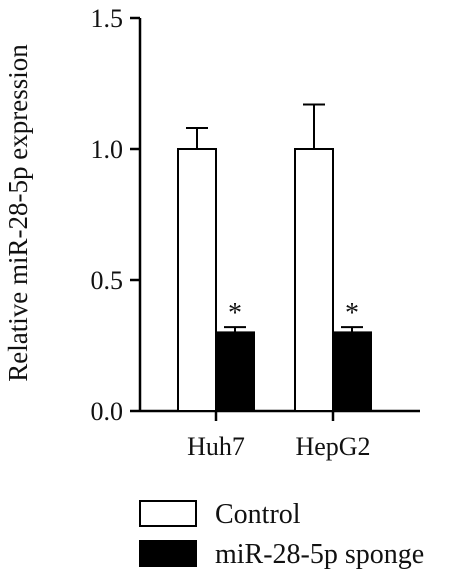 This screenshot has width=461, height=577. What do you see at coordinates (319, 554) in the screenshot?
I see `legend-label: miR-28-5p sponge` at bounding box center [319, 554].